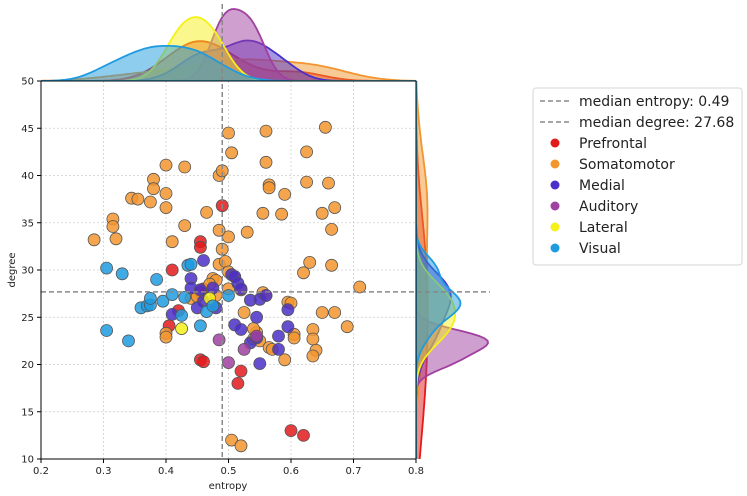 Image resolution: width=747 pixels, height=496 pixels. What do you see at coordinates (656, 123) in the screenshot?
I see `legend-label-median-degree: median degree: 27.68` at bounding box center [656, 123].